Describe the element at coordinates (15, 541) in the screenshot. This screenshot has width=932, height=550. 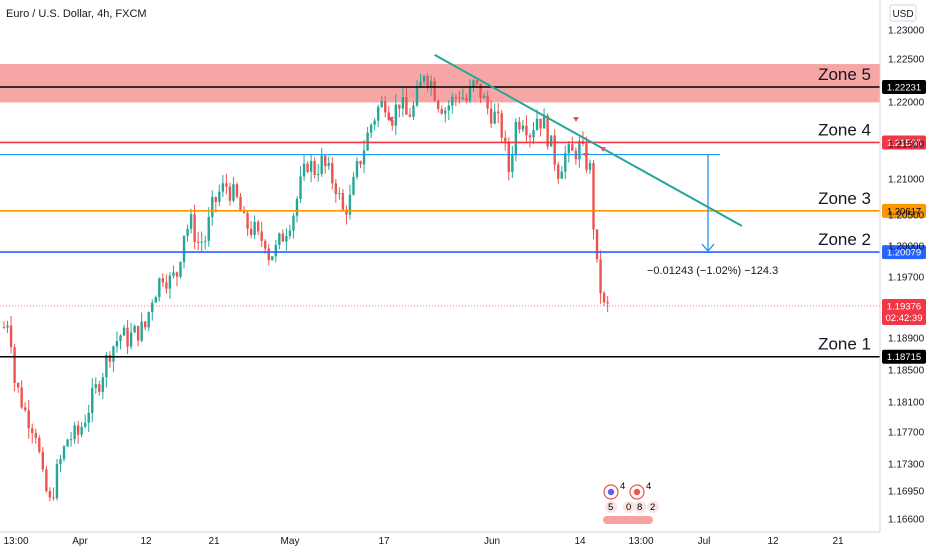
I see `x-tick-label: 13:00` at that location.